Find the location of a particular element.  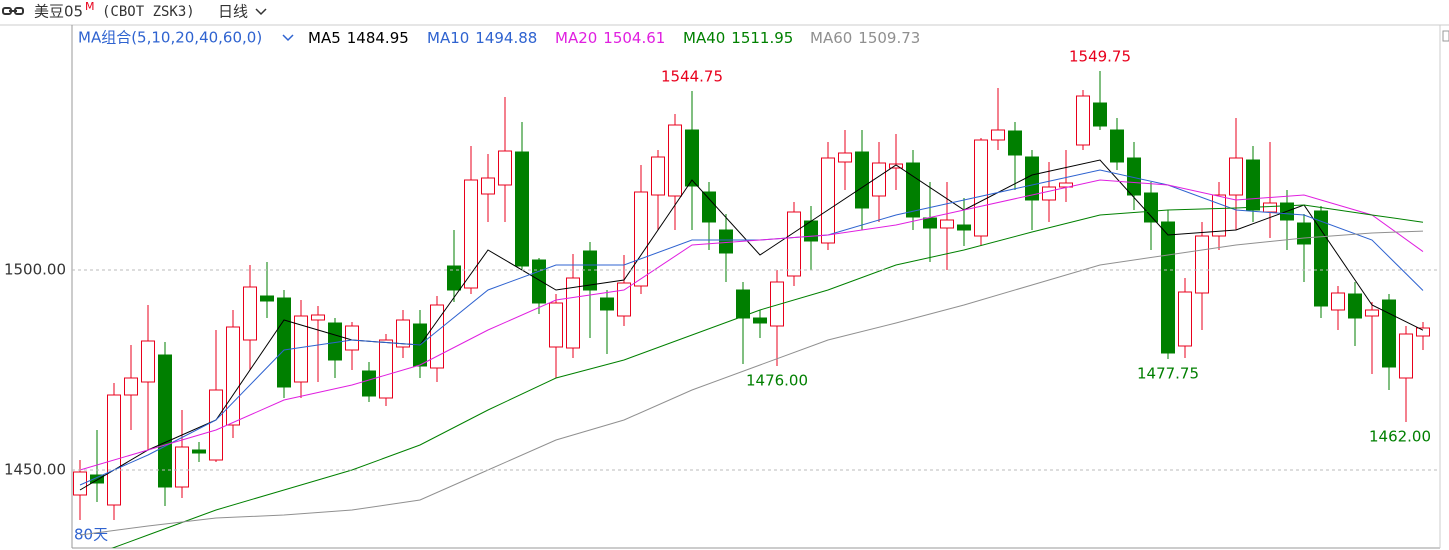

legend-value: 1494.88 is located at coordinates (506, 38).